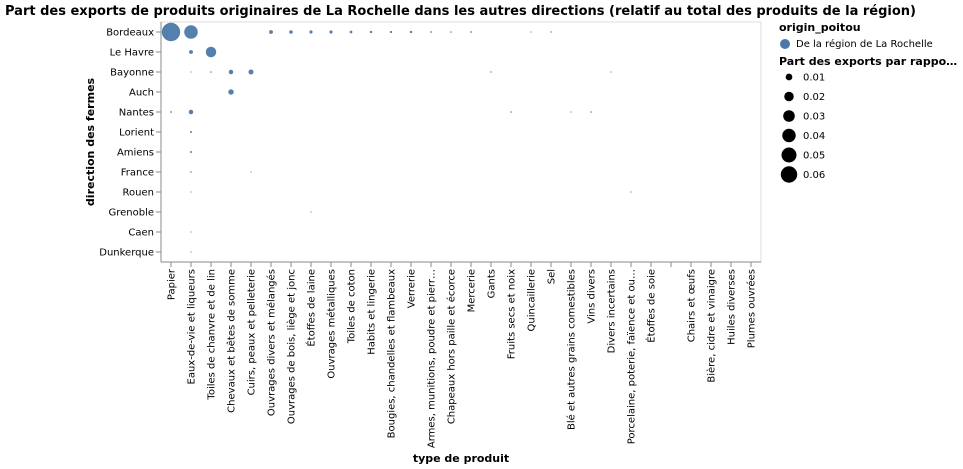  I want to click on x-tick-label: Quincaillerie, so click(532, 300).